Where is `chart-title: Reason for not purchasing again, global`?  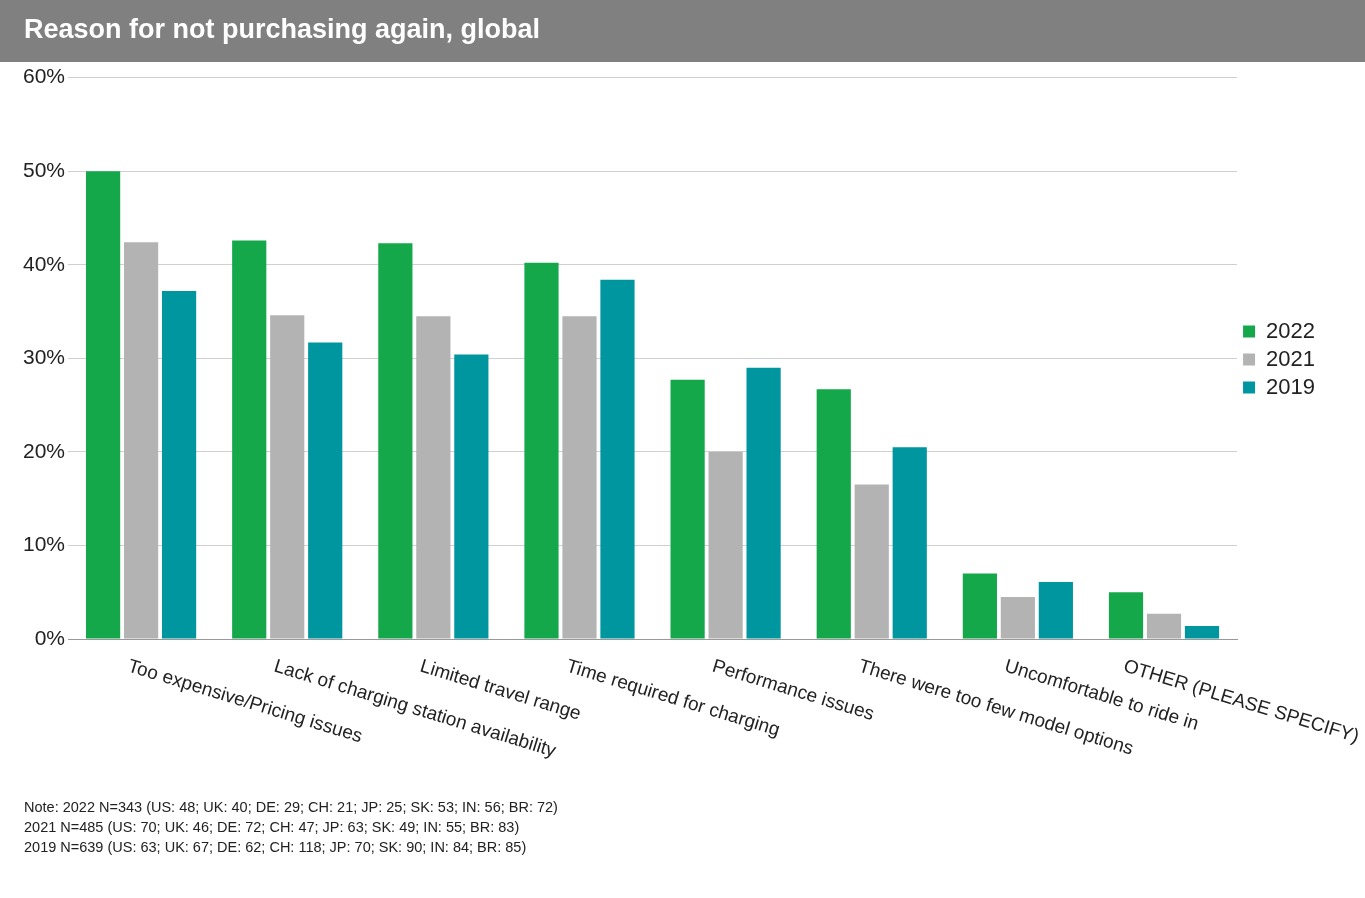
chart-title: Reason for not purchasing again, global is located at coordinates (682, 31).